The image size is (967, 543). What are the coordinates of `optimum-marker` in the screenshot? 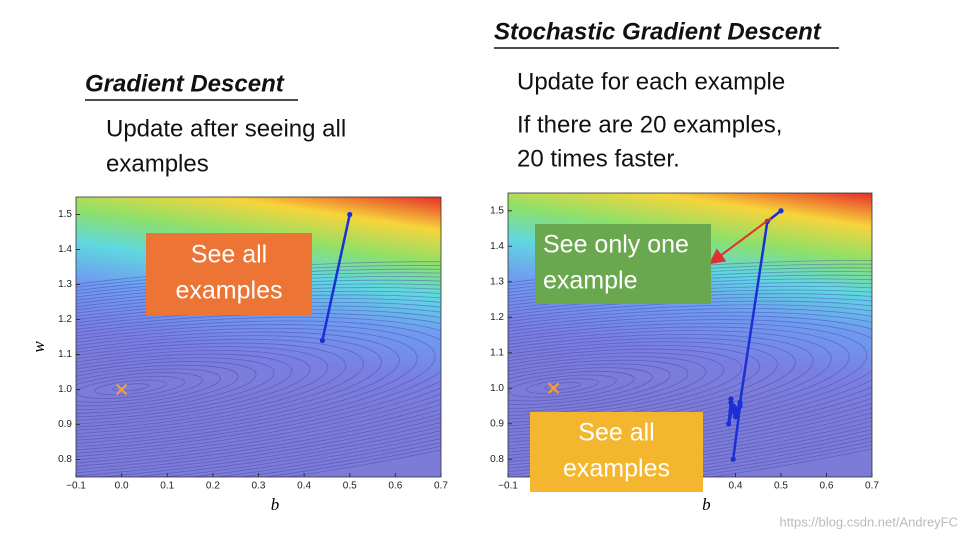 It's located at (121, 389).